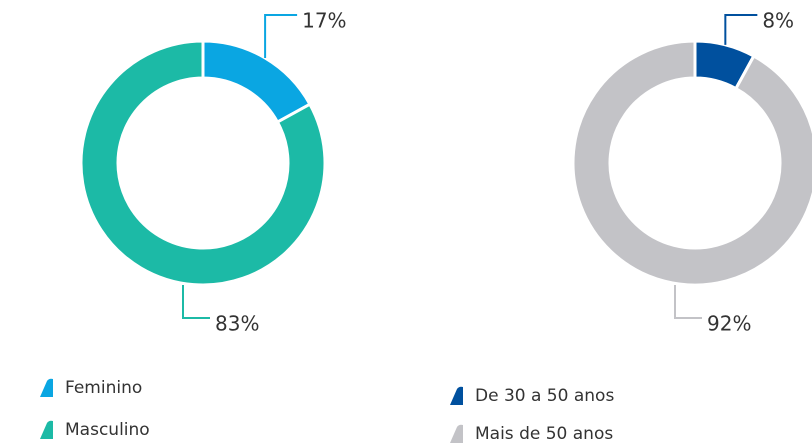 This screenshot has height=443, width=812. What do you see at coordinates (324, 21) in the screenshot?
I see `data-label: 17%` at bounding box center [324, 21].